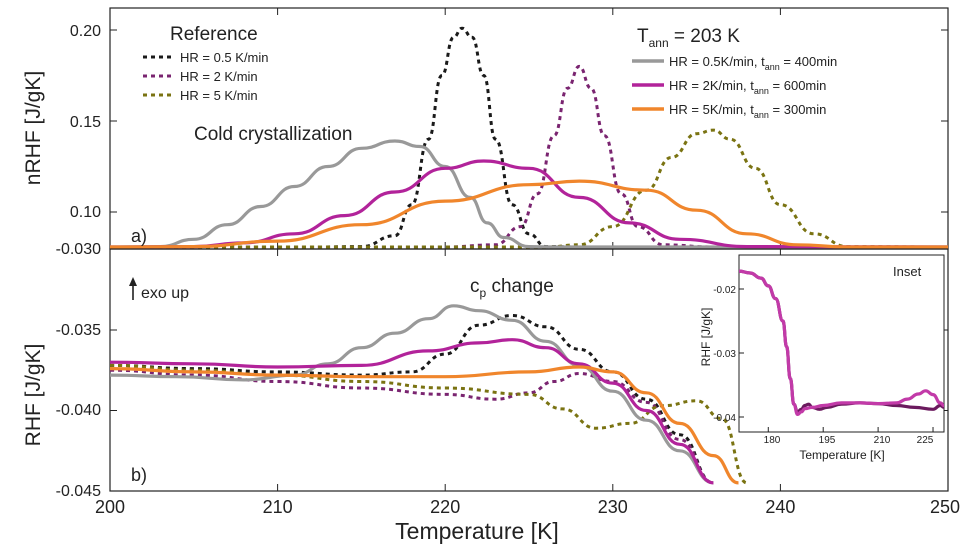 This screenshot has height=545, width=964. I want to click on bottom-panel-label: b), so click(139, 475).